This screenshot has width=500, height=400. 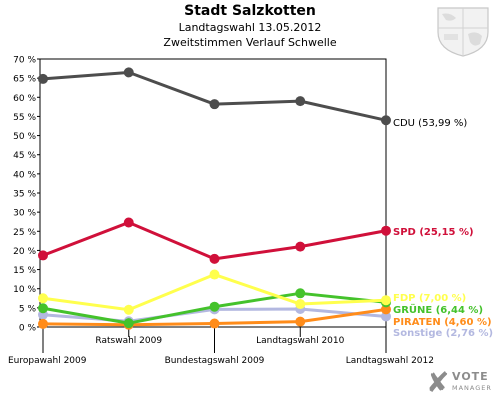 What do you see at coordinates (430, 123) in the screenshot?
I see `series-label-cdu: CDU (53,99 %)` at bounding box center [430, 123].